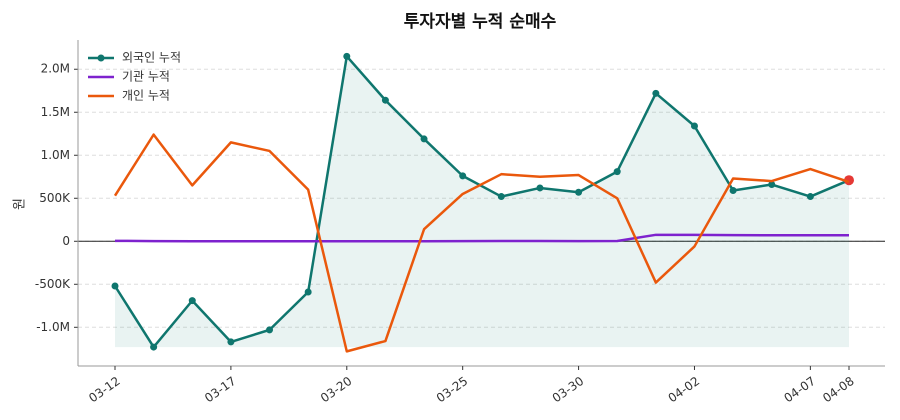 The image size is (900, 420). Describe the element at coordinates (55, 112) in the screenshot. I see `y-tick-label: 1.5M` at that location.